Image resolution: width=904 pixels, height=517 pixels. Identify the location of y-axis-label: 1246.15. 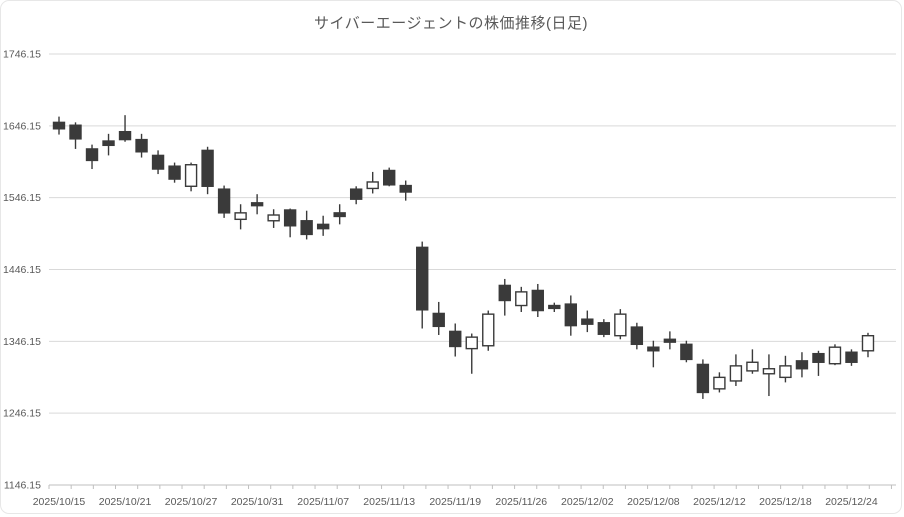
(22, 414).